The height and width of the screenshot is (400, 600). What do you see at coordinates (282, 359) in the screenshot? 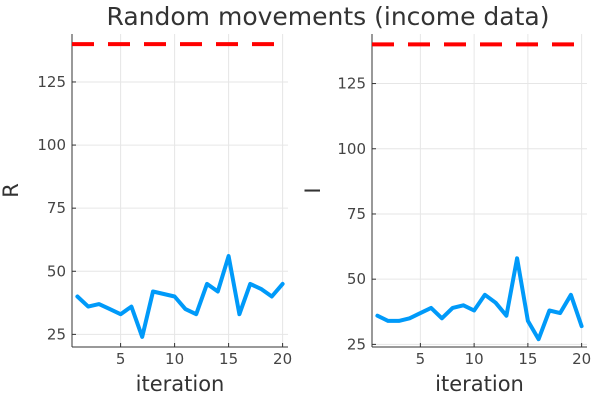
I see `left-x-tick-label: 20` at bounding box center [282, 359].